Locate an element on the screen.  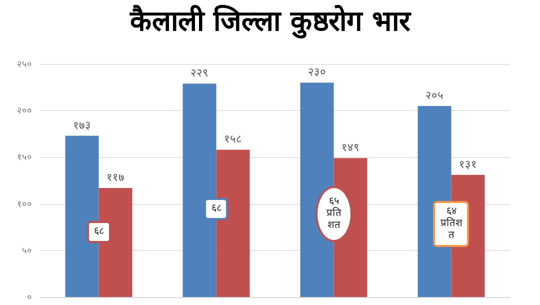
data-label: २२९ is located at coordinates (199, 73).